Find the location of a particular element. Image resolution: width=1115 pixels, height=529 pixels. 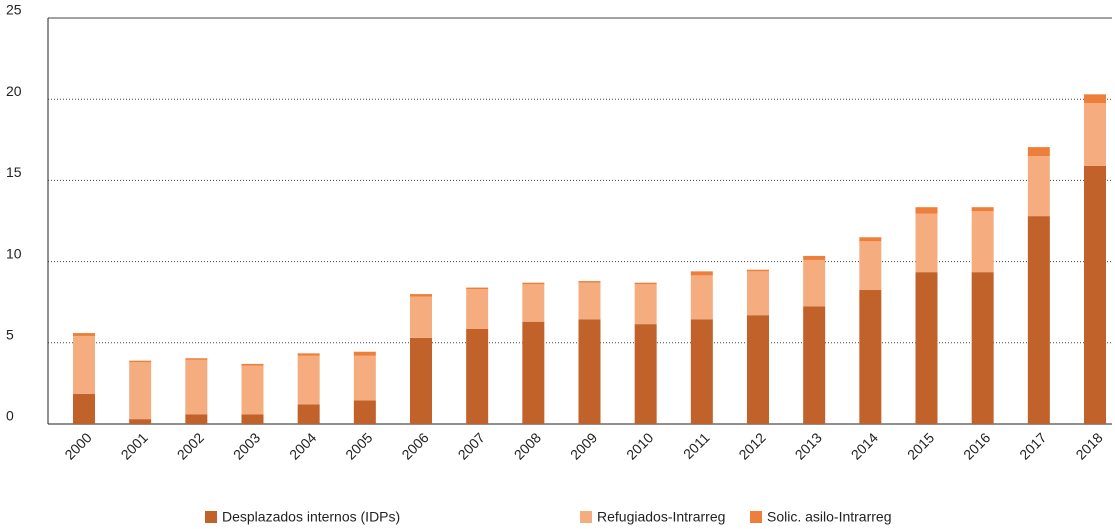

x-tick-label: 2006 is located at coordinates (414, 445).